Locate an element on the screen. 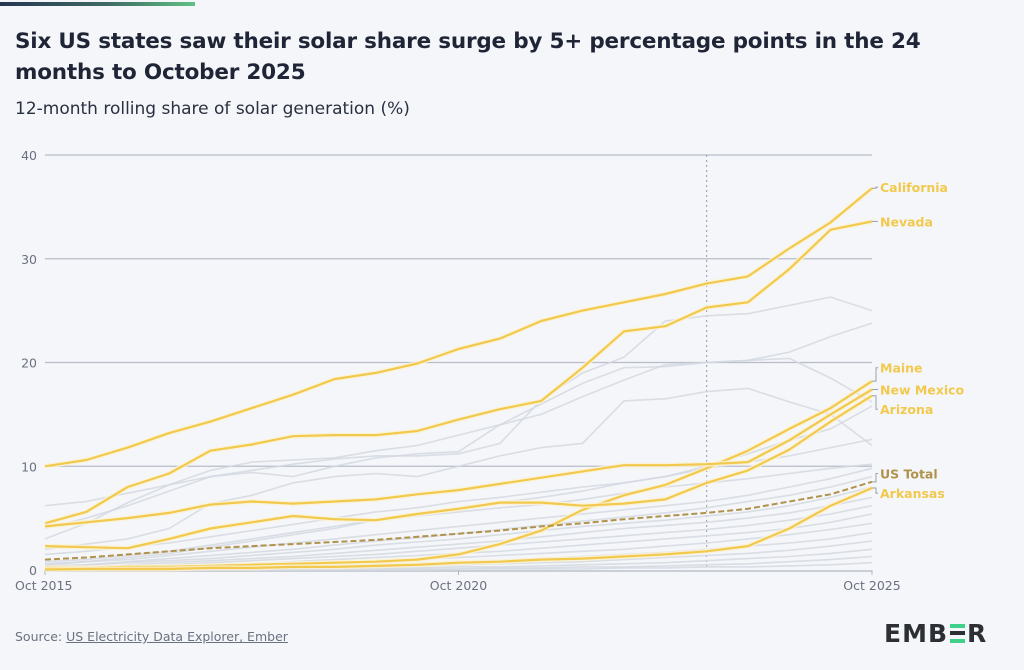  y-tick-label: 20 is located at coordinates (29, 363).